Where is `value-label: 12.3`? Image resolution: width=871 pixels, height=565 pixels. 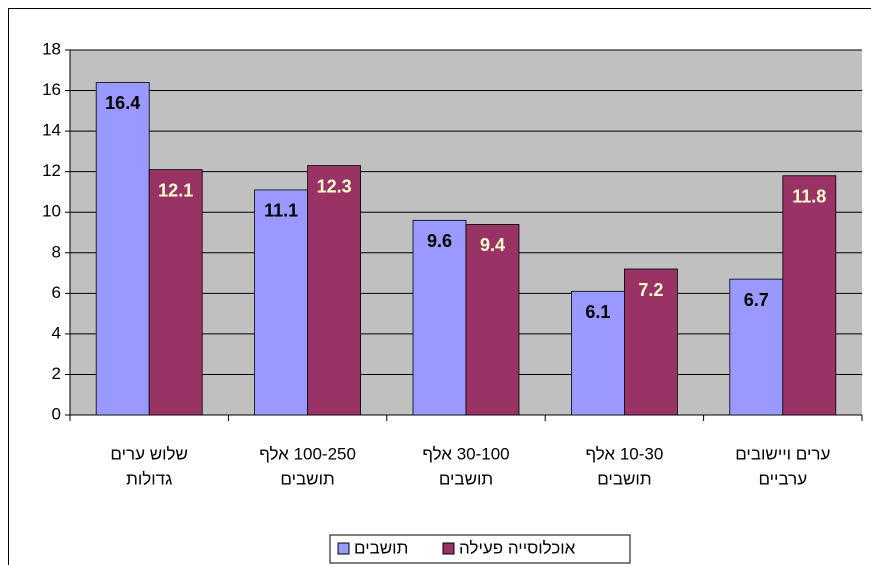
value-label: 12.3 is located at coordinates (334, 186).